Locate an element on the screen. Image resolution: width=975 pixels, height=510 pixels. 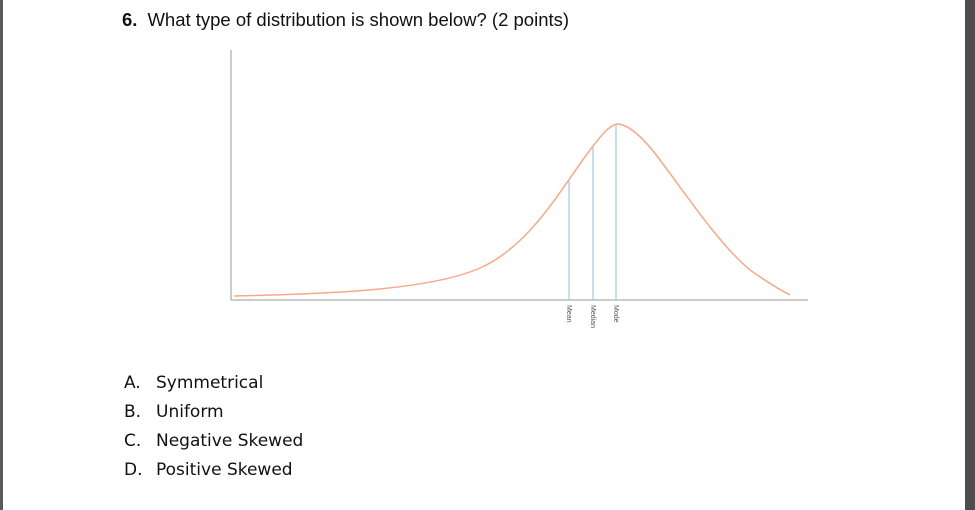
option-c: C. Negative Skewed is located at coordinates (213, 440).